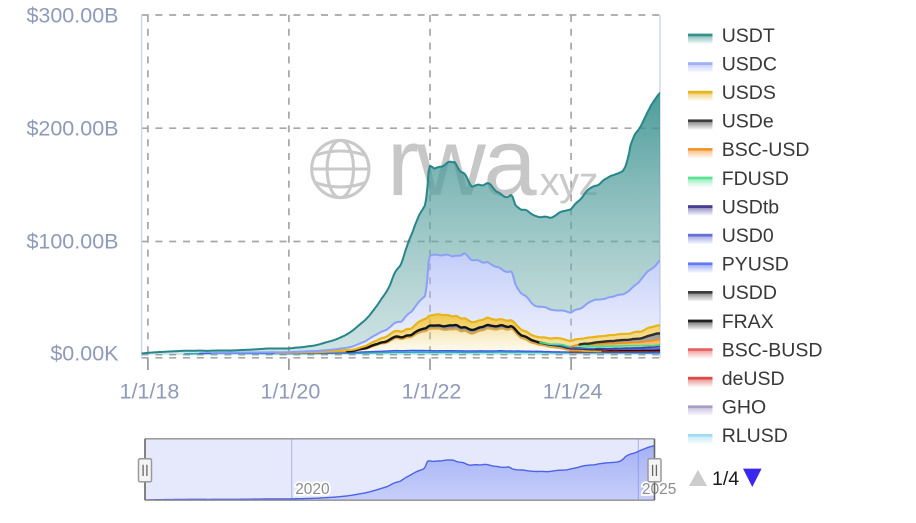 The width and height of the screenshot is (916, 523). I want to click on svg-text: 1/1/22, so click(432, 392).